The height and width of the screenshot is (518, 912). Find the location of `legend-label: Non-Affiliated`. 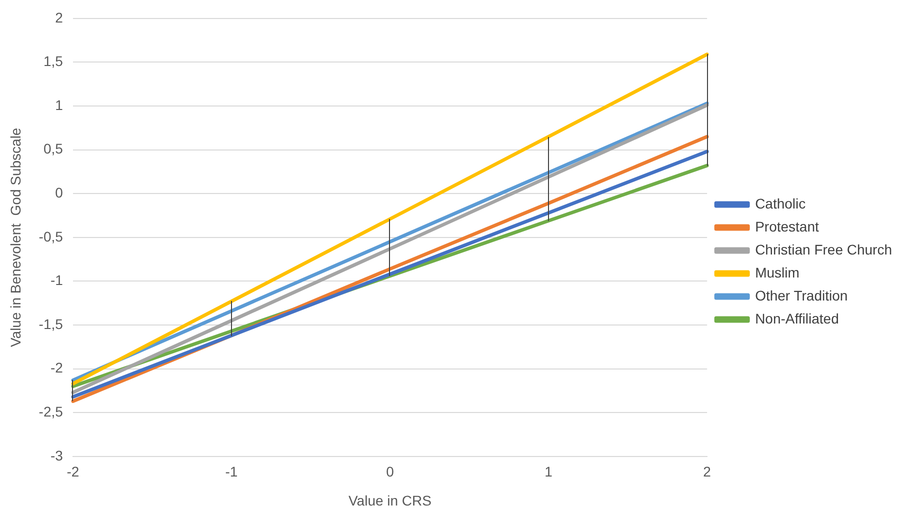

legend-label: Non-Affiliated is located at coordinates (797, 318).